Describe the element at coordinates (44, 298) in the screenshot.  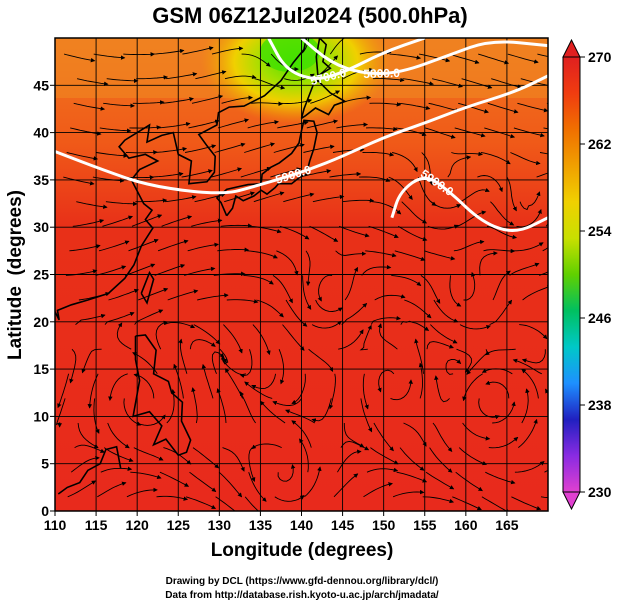
I see `y-axis: 0 5 10 15 20 25 30 35 40 45` at that location.